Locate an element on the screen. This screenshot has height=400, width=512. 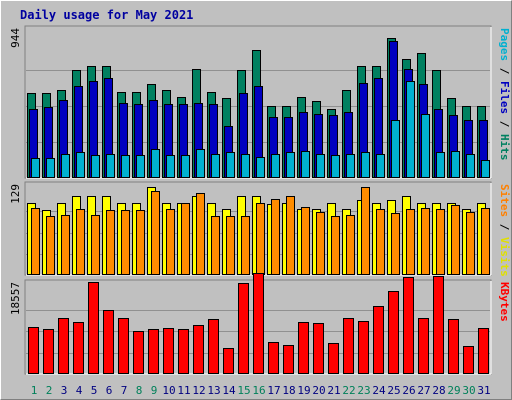
x-tick-label-day-22: 22 is located at coordinates (348, 390).